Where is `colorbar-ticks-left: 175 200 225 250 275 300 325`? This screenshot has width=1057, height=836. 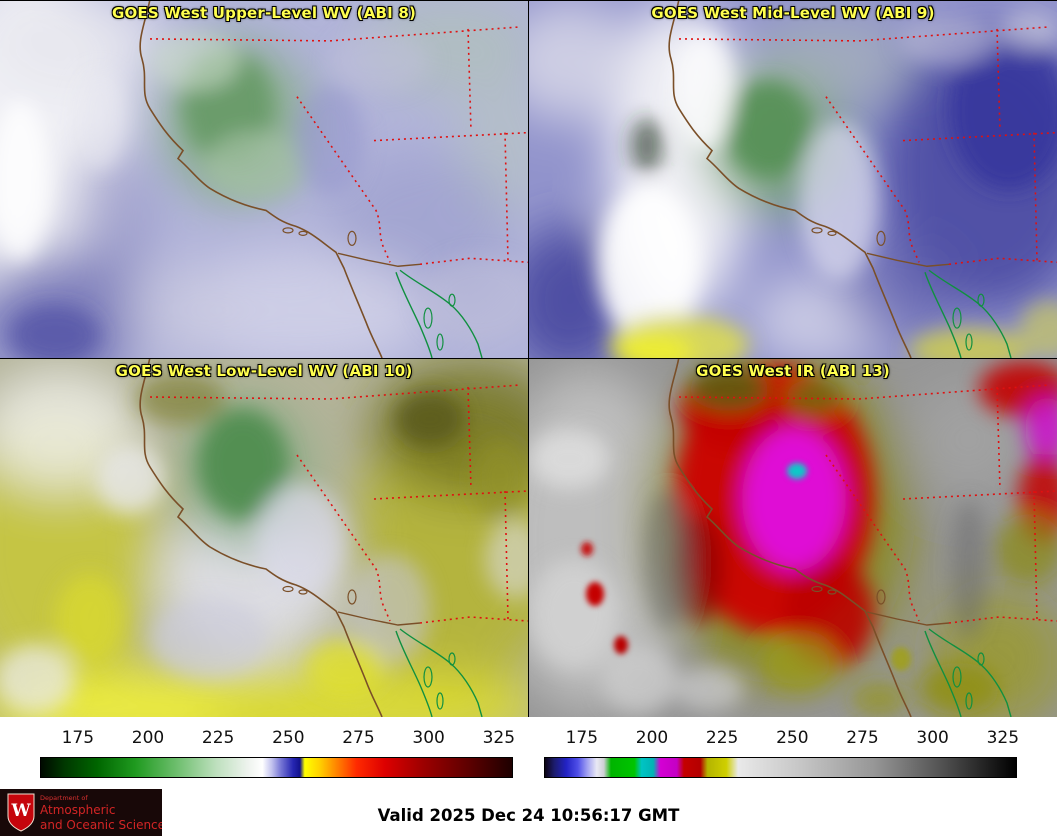 colorbar-ticks-left: 175 200 225 250 275 300 325 is located at coordinates (278, 739).